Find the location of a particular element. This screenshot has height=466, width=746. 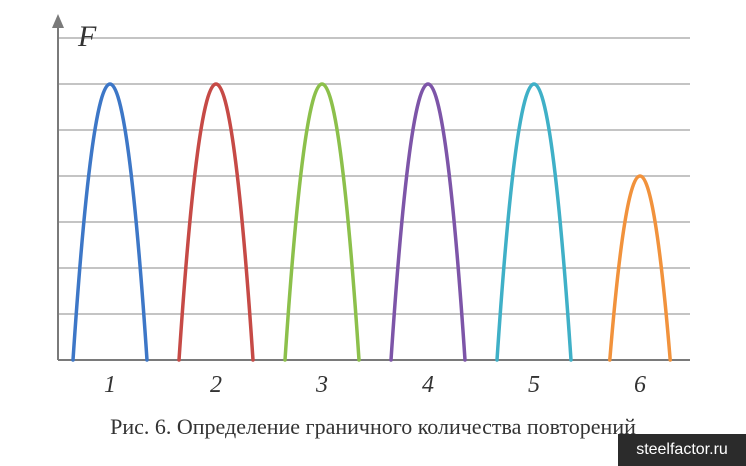

y-axis-label: F is located at coordinates (87, 36).